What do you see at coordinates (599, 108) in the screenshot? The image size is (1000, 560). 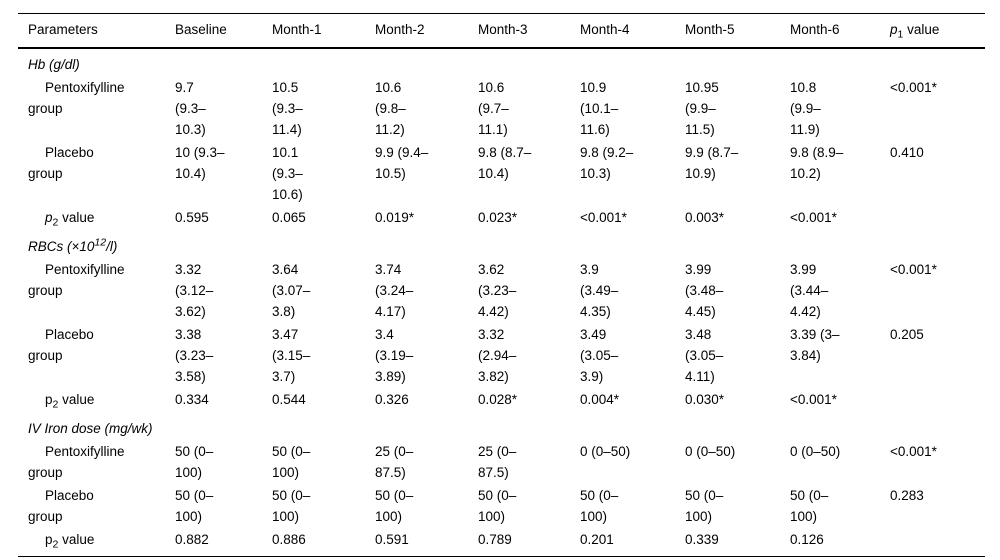 I see `table-cell: 10.9 (10.1– 11.6)` at bounding box center [599, 108].